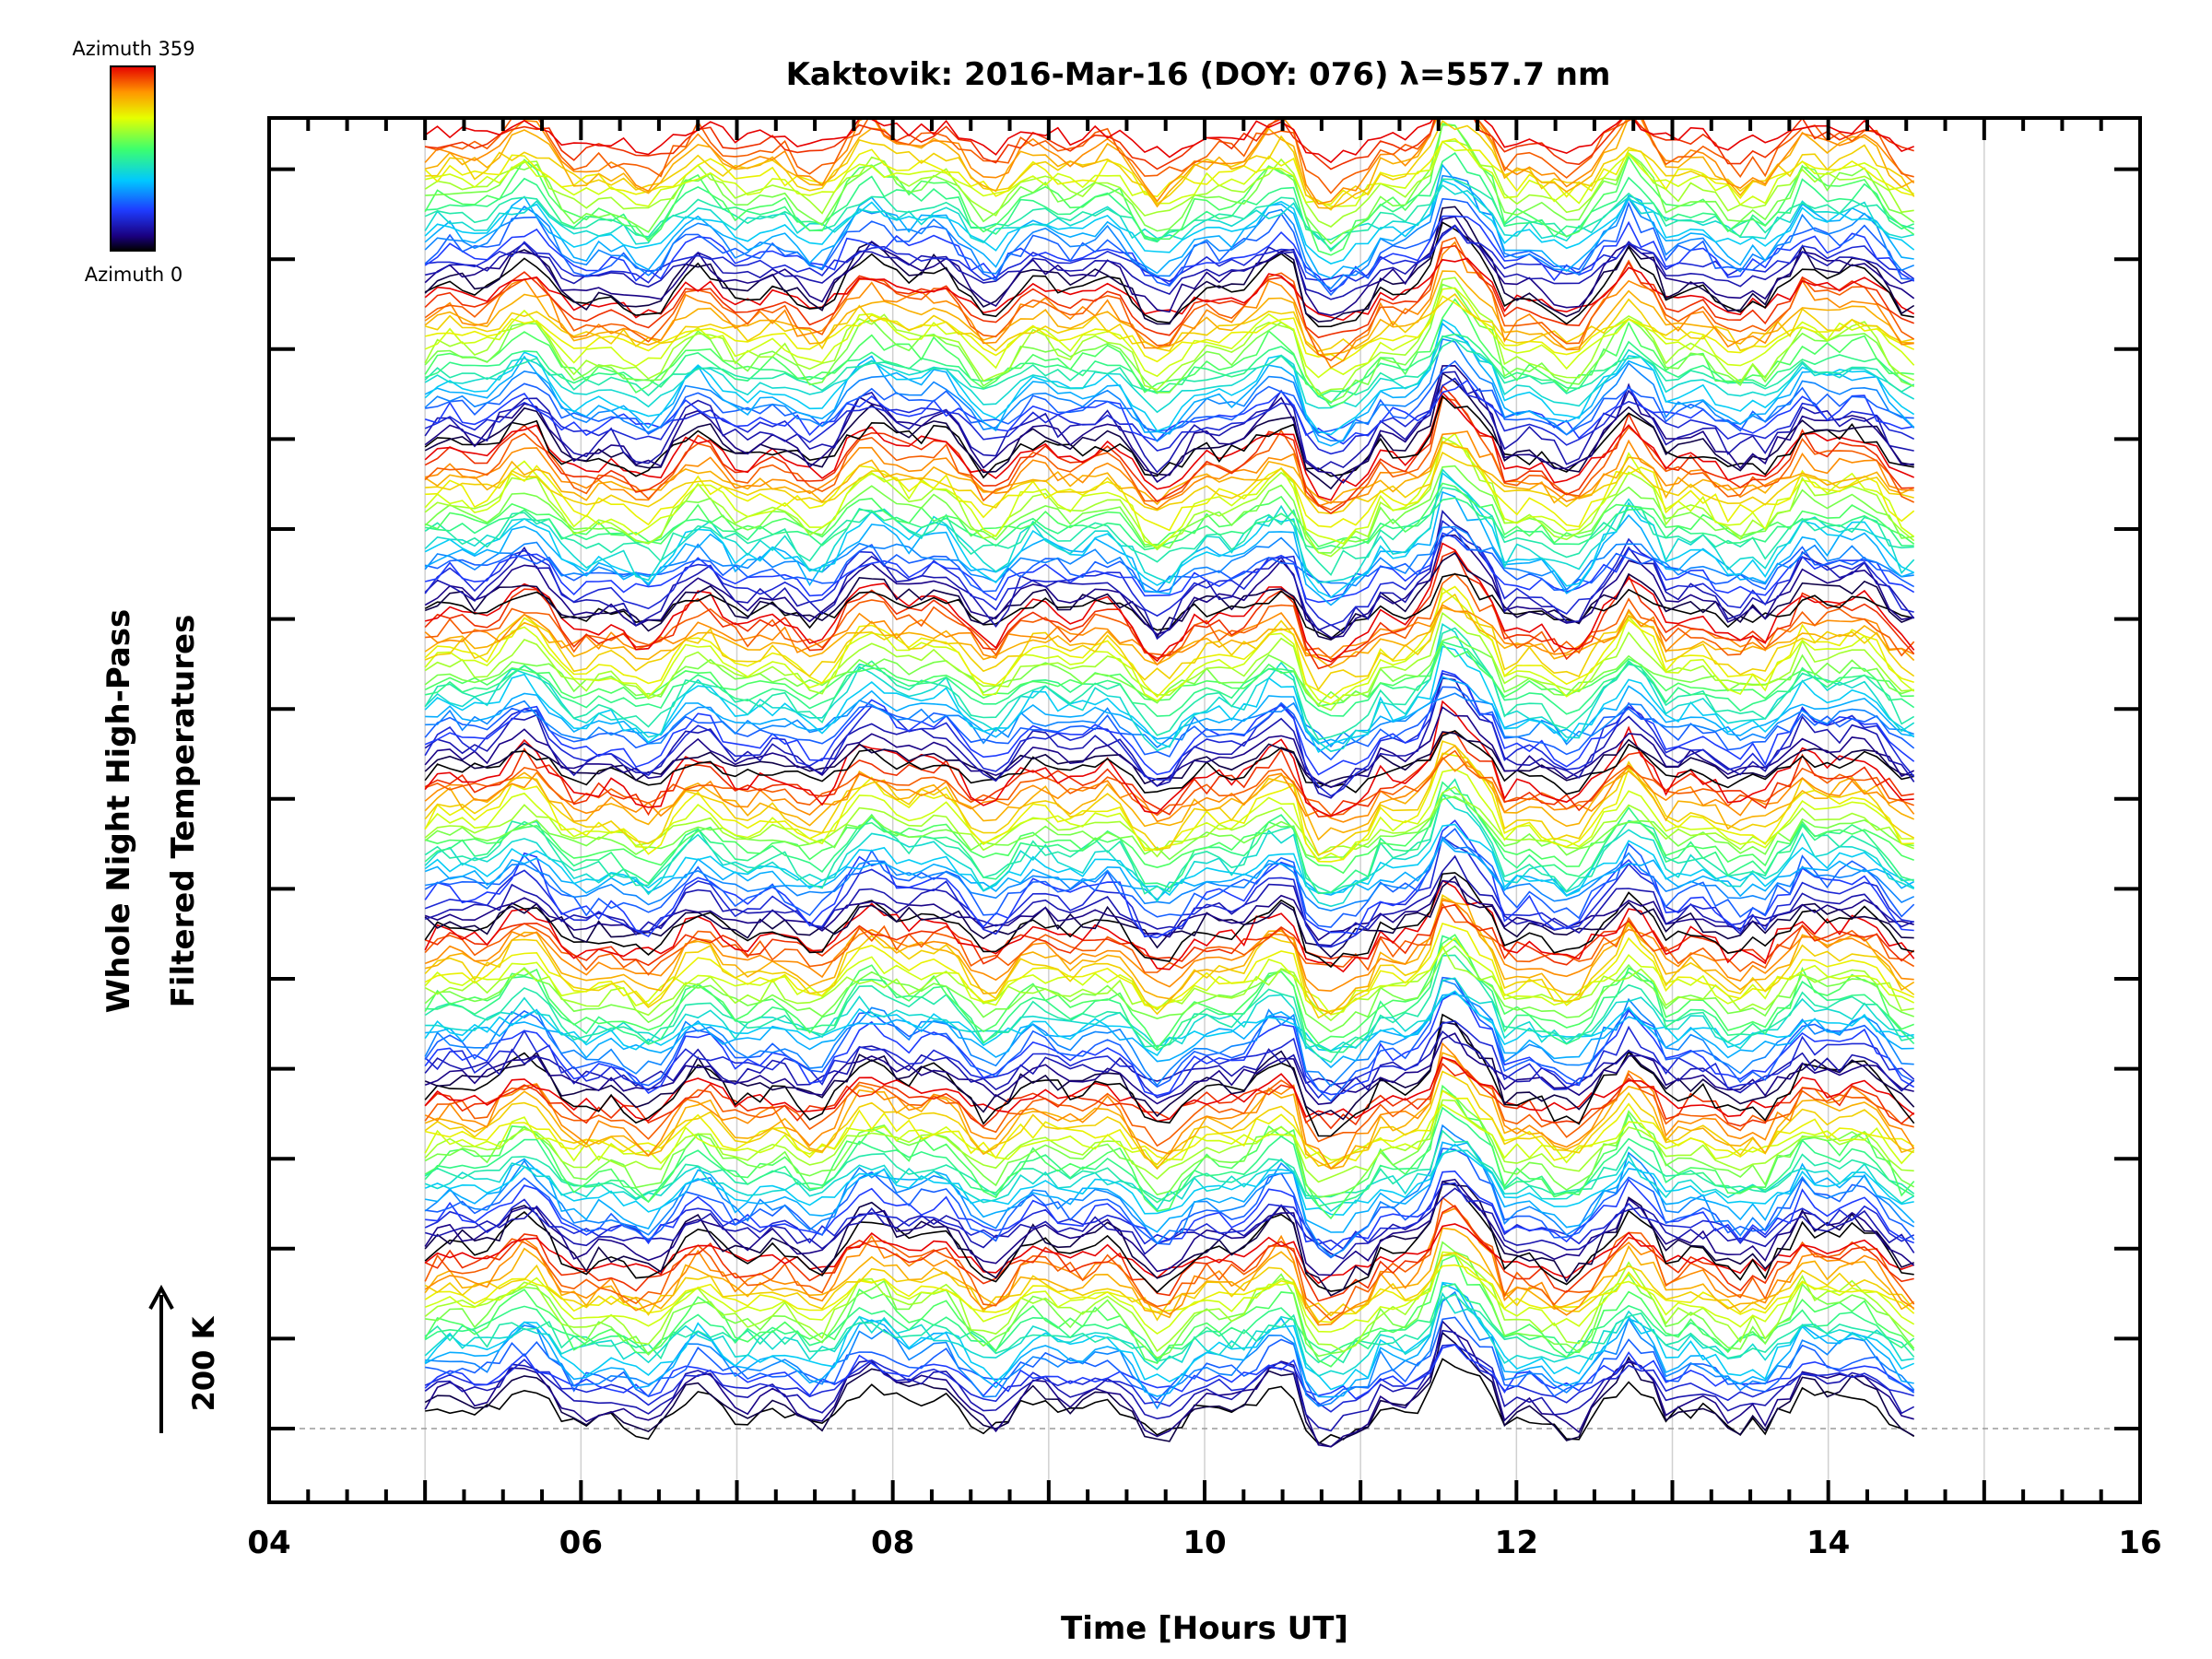  Describe the element at coordinates (1828, 1542) in the screenshot. I see `x-tick-label: 14` at that location.